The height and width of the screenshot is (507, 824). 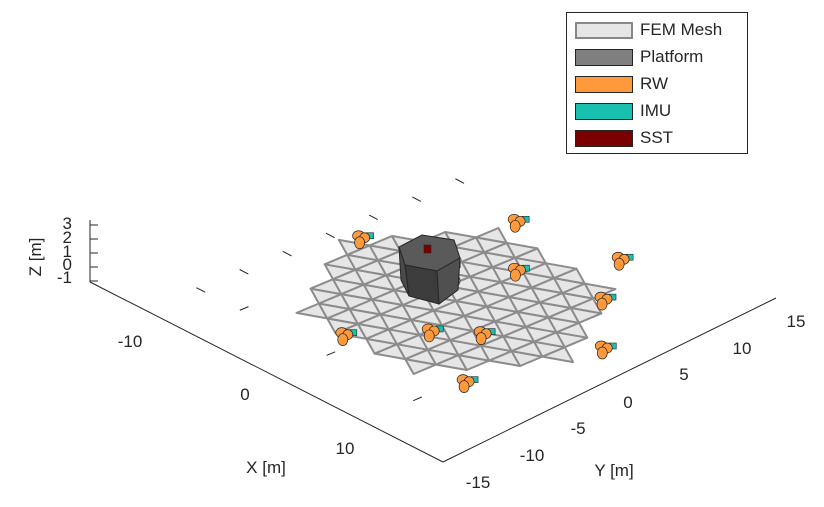 I want to click on legend-item-sst: SST, so click(x=624, y=138).